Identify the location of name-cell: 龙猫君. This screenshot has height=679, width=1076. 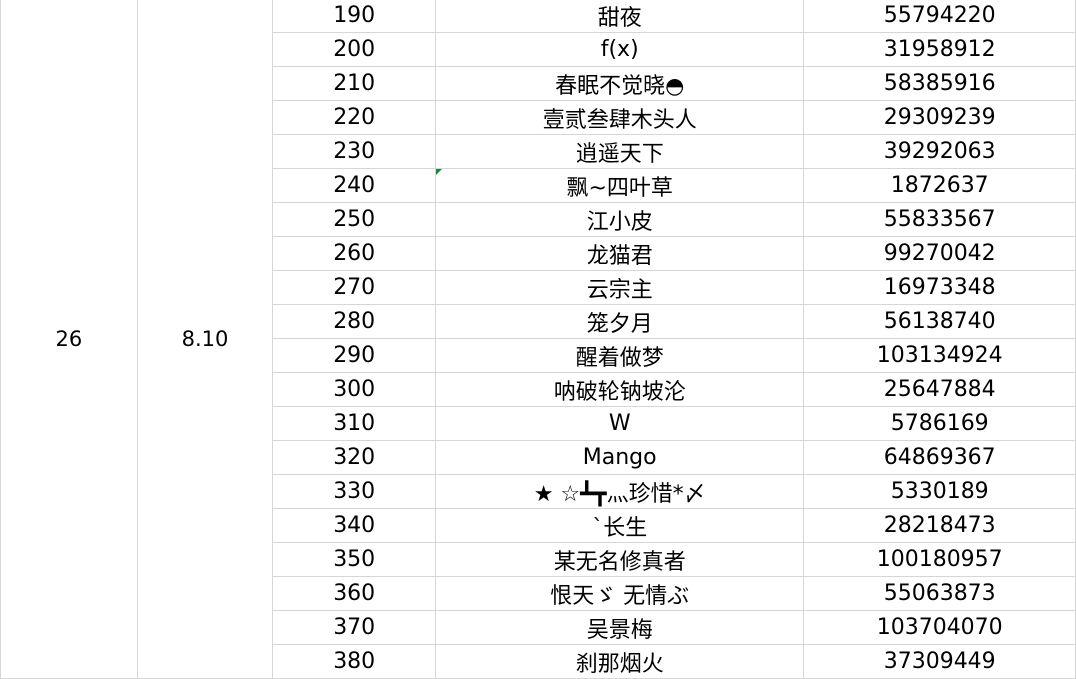
(619, 253).